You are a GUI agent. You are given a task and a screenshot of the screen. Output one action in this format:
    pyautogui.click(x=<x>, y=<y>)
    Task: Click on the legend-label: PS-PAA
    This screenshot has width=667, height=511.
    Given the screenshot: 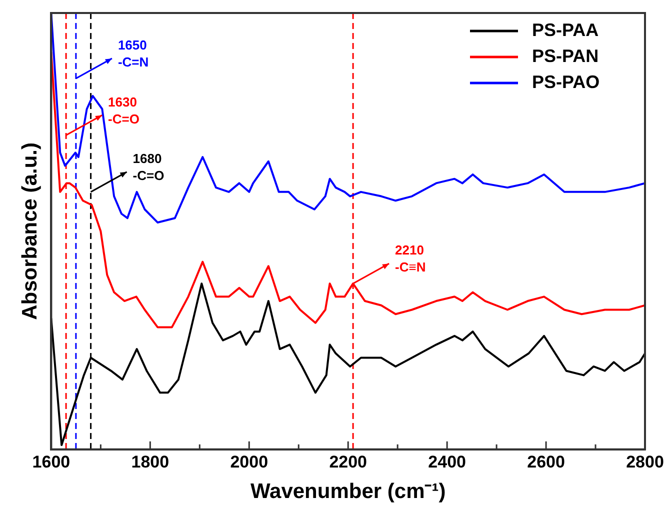 What is the action you would take?
    pyautogui.click(x=565, y=30)
    